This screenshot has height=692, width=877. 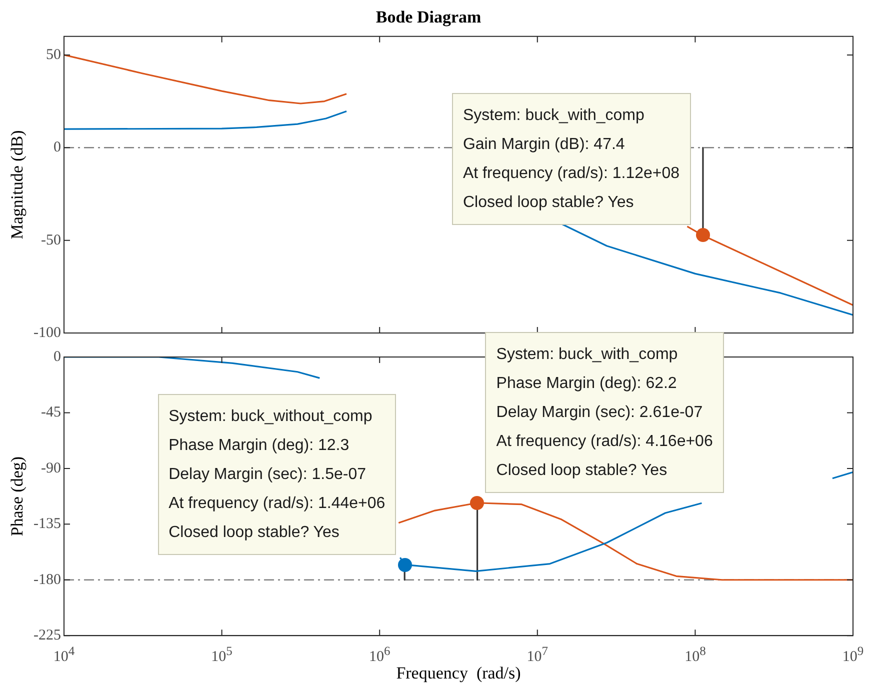 I want to click on chart-title: Bode Diagram, so click(x=429, y=17).